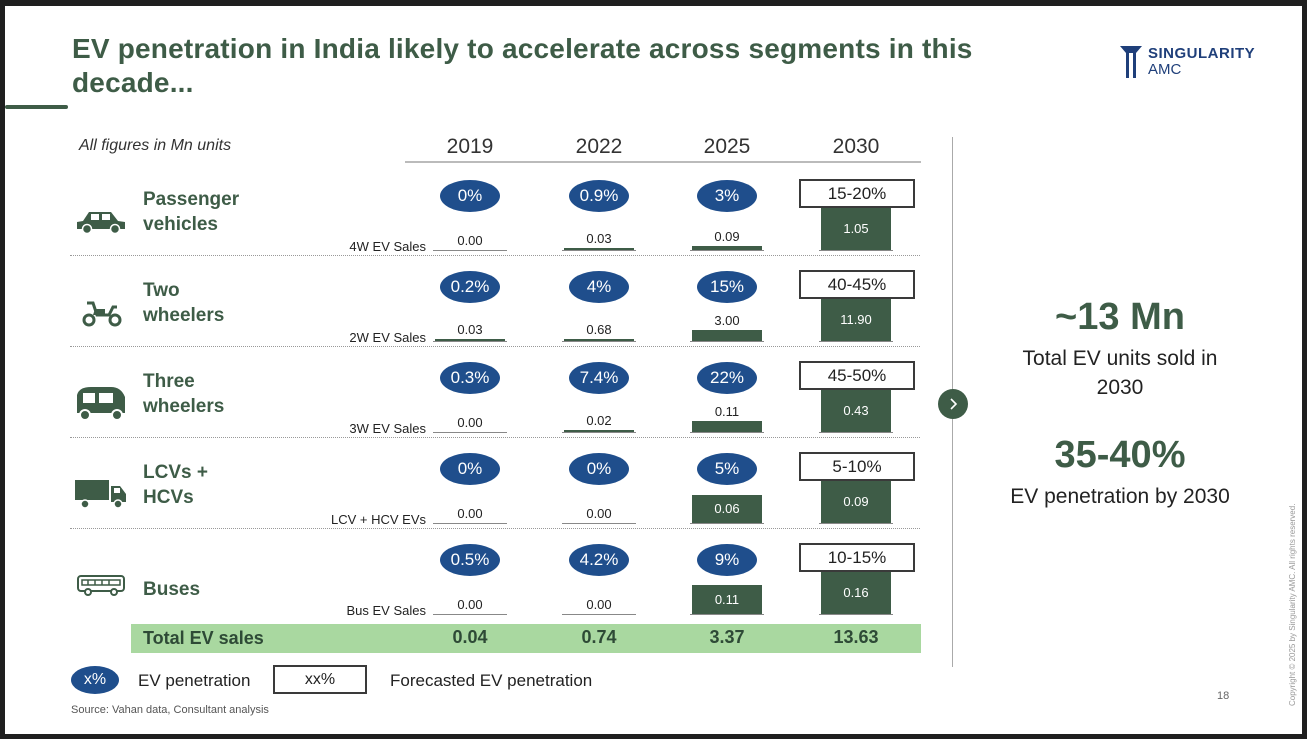  I want to click on scooter-icon, so click(101, 312).